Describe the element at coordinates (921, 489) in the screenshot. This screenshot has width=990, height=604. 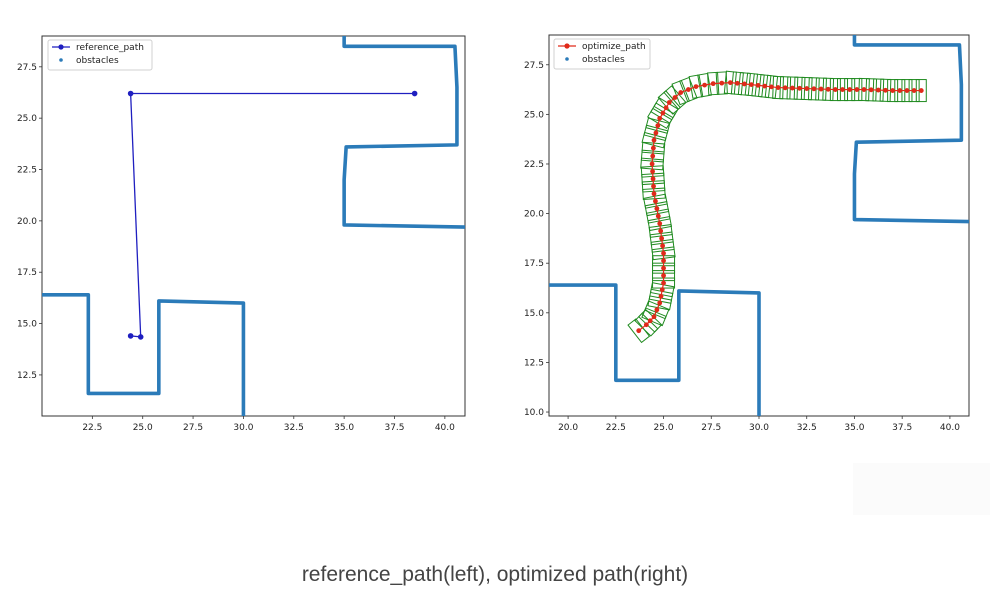
I see `background-patch` at that location.